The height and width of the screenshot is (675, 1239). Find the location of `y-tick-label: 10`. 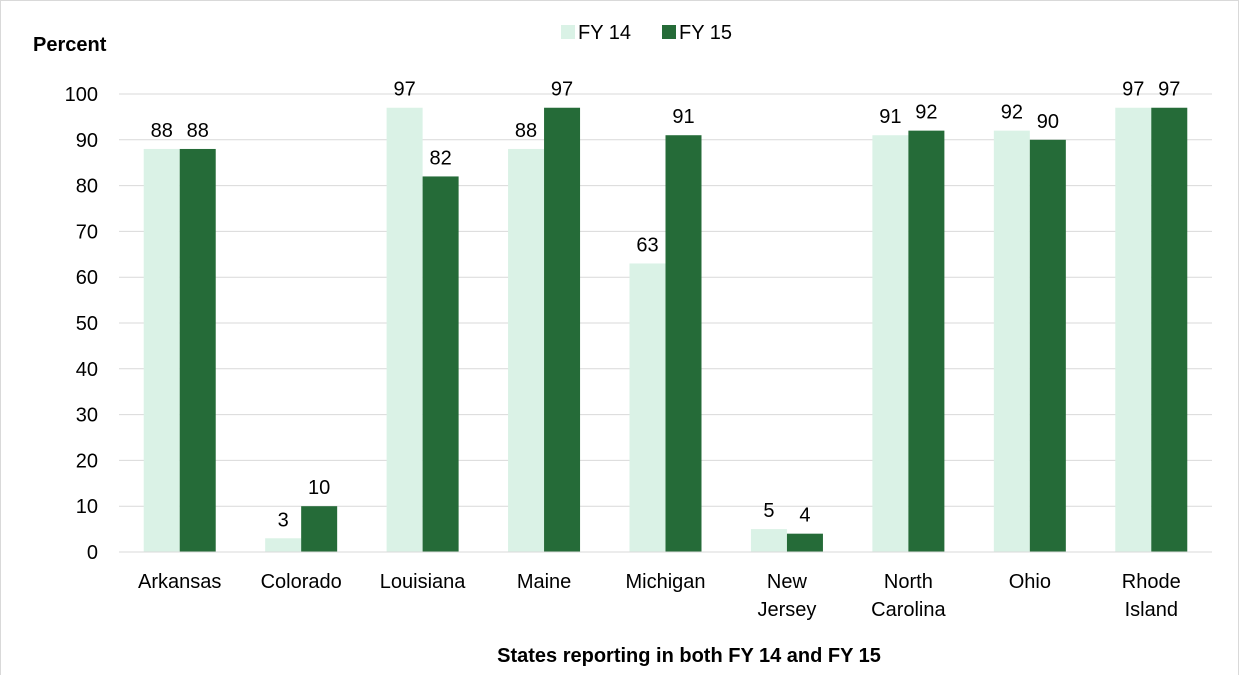

y-tick-label: 10 is located at coordinates (87, 507).